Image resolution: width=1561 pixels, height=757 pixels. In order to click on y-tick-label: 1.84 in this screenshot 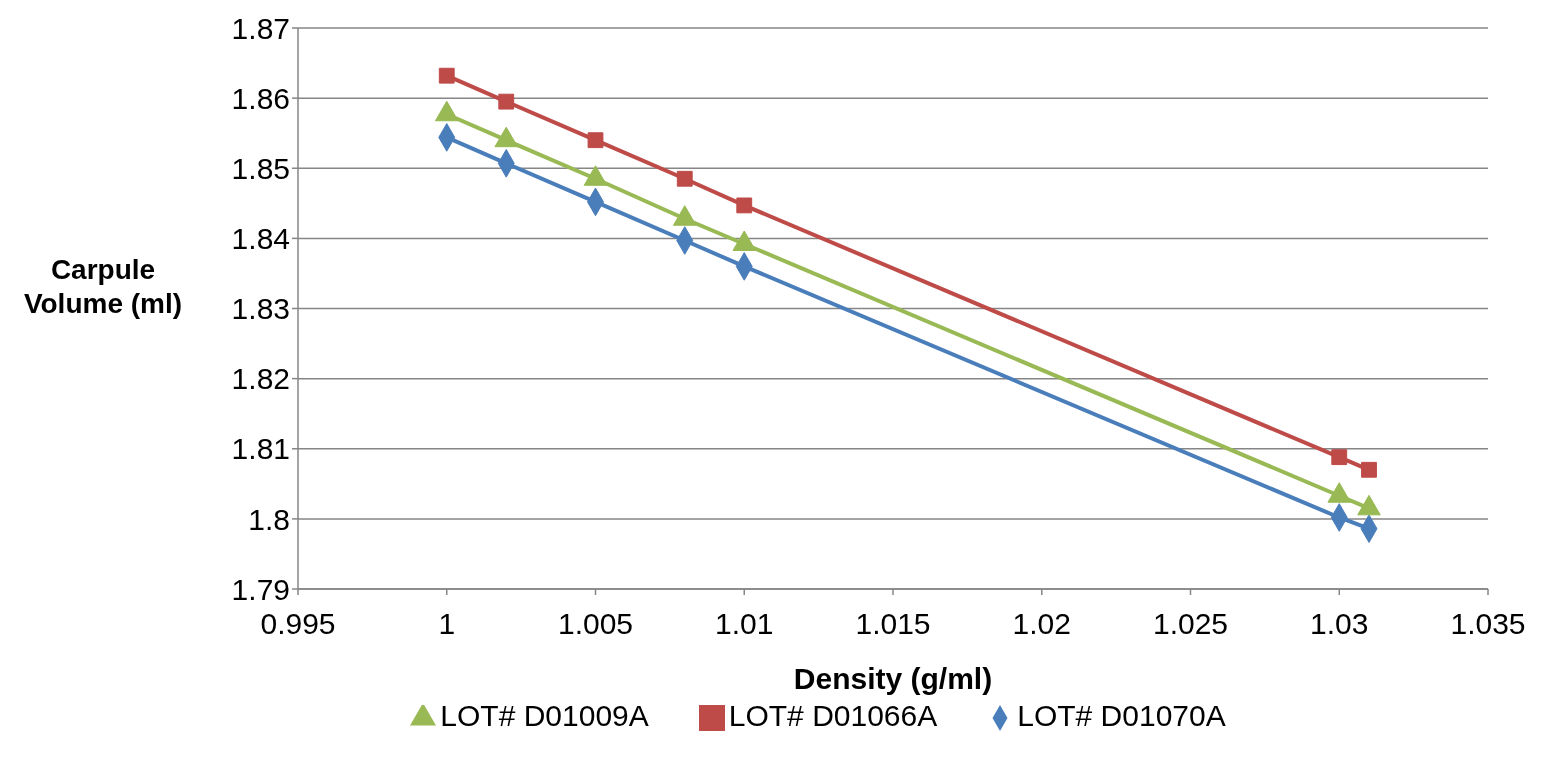, I will do `click(260, 239)`.